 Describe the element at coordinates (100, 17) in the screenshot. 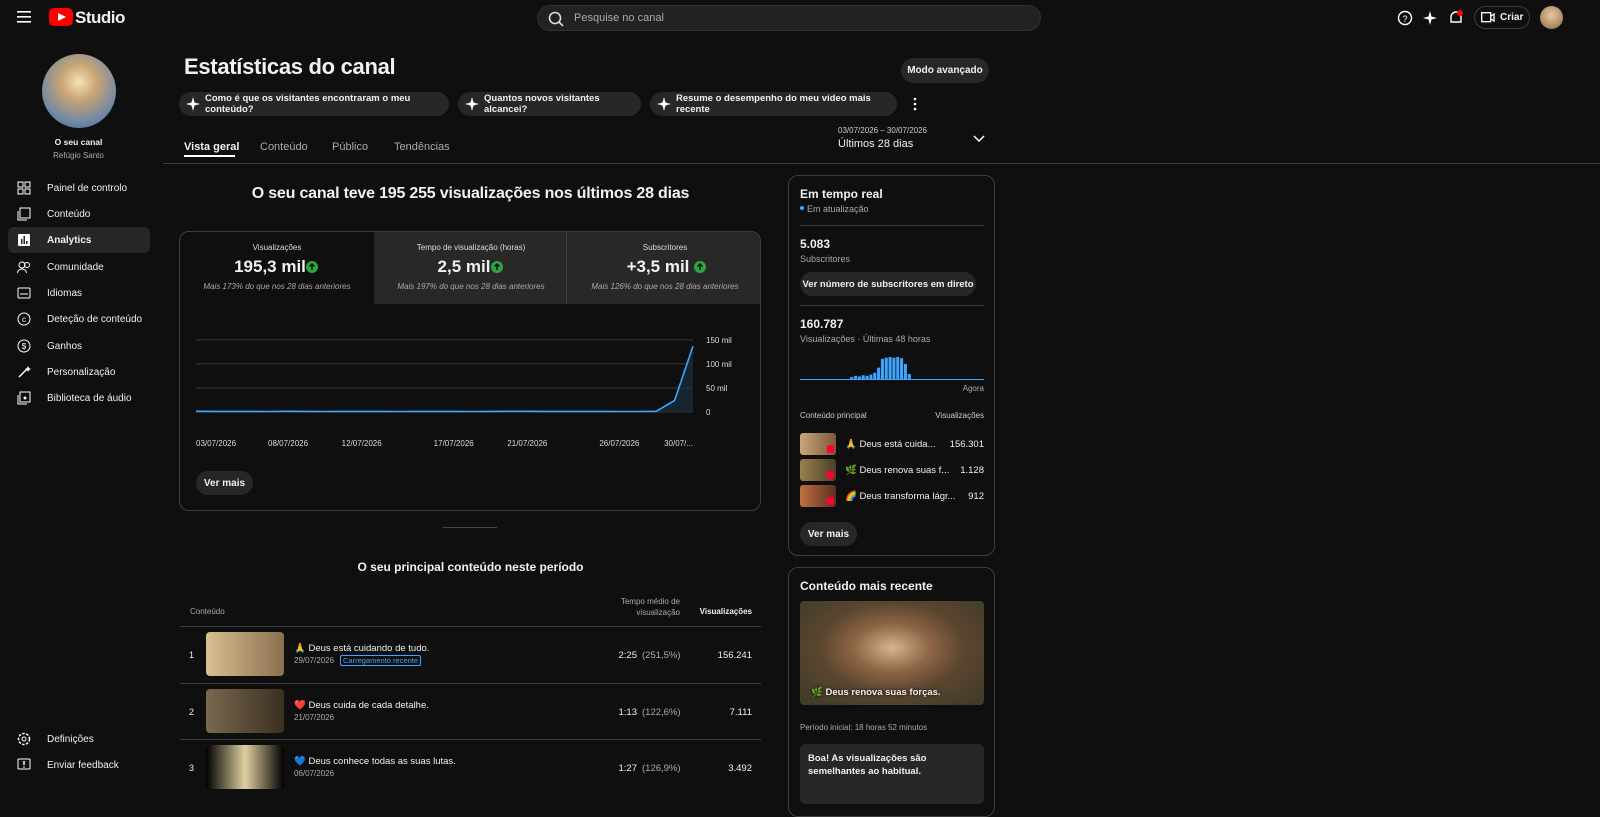

I see `logo-text: Studio` at that location.